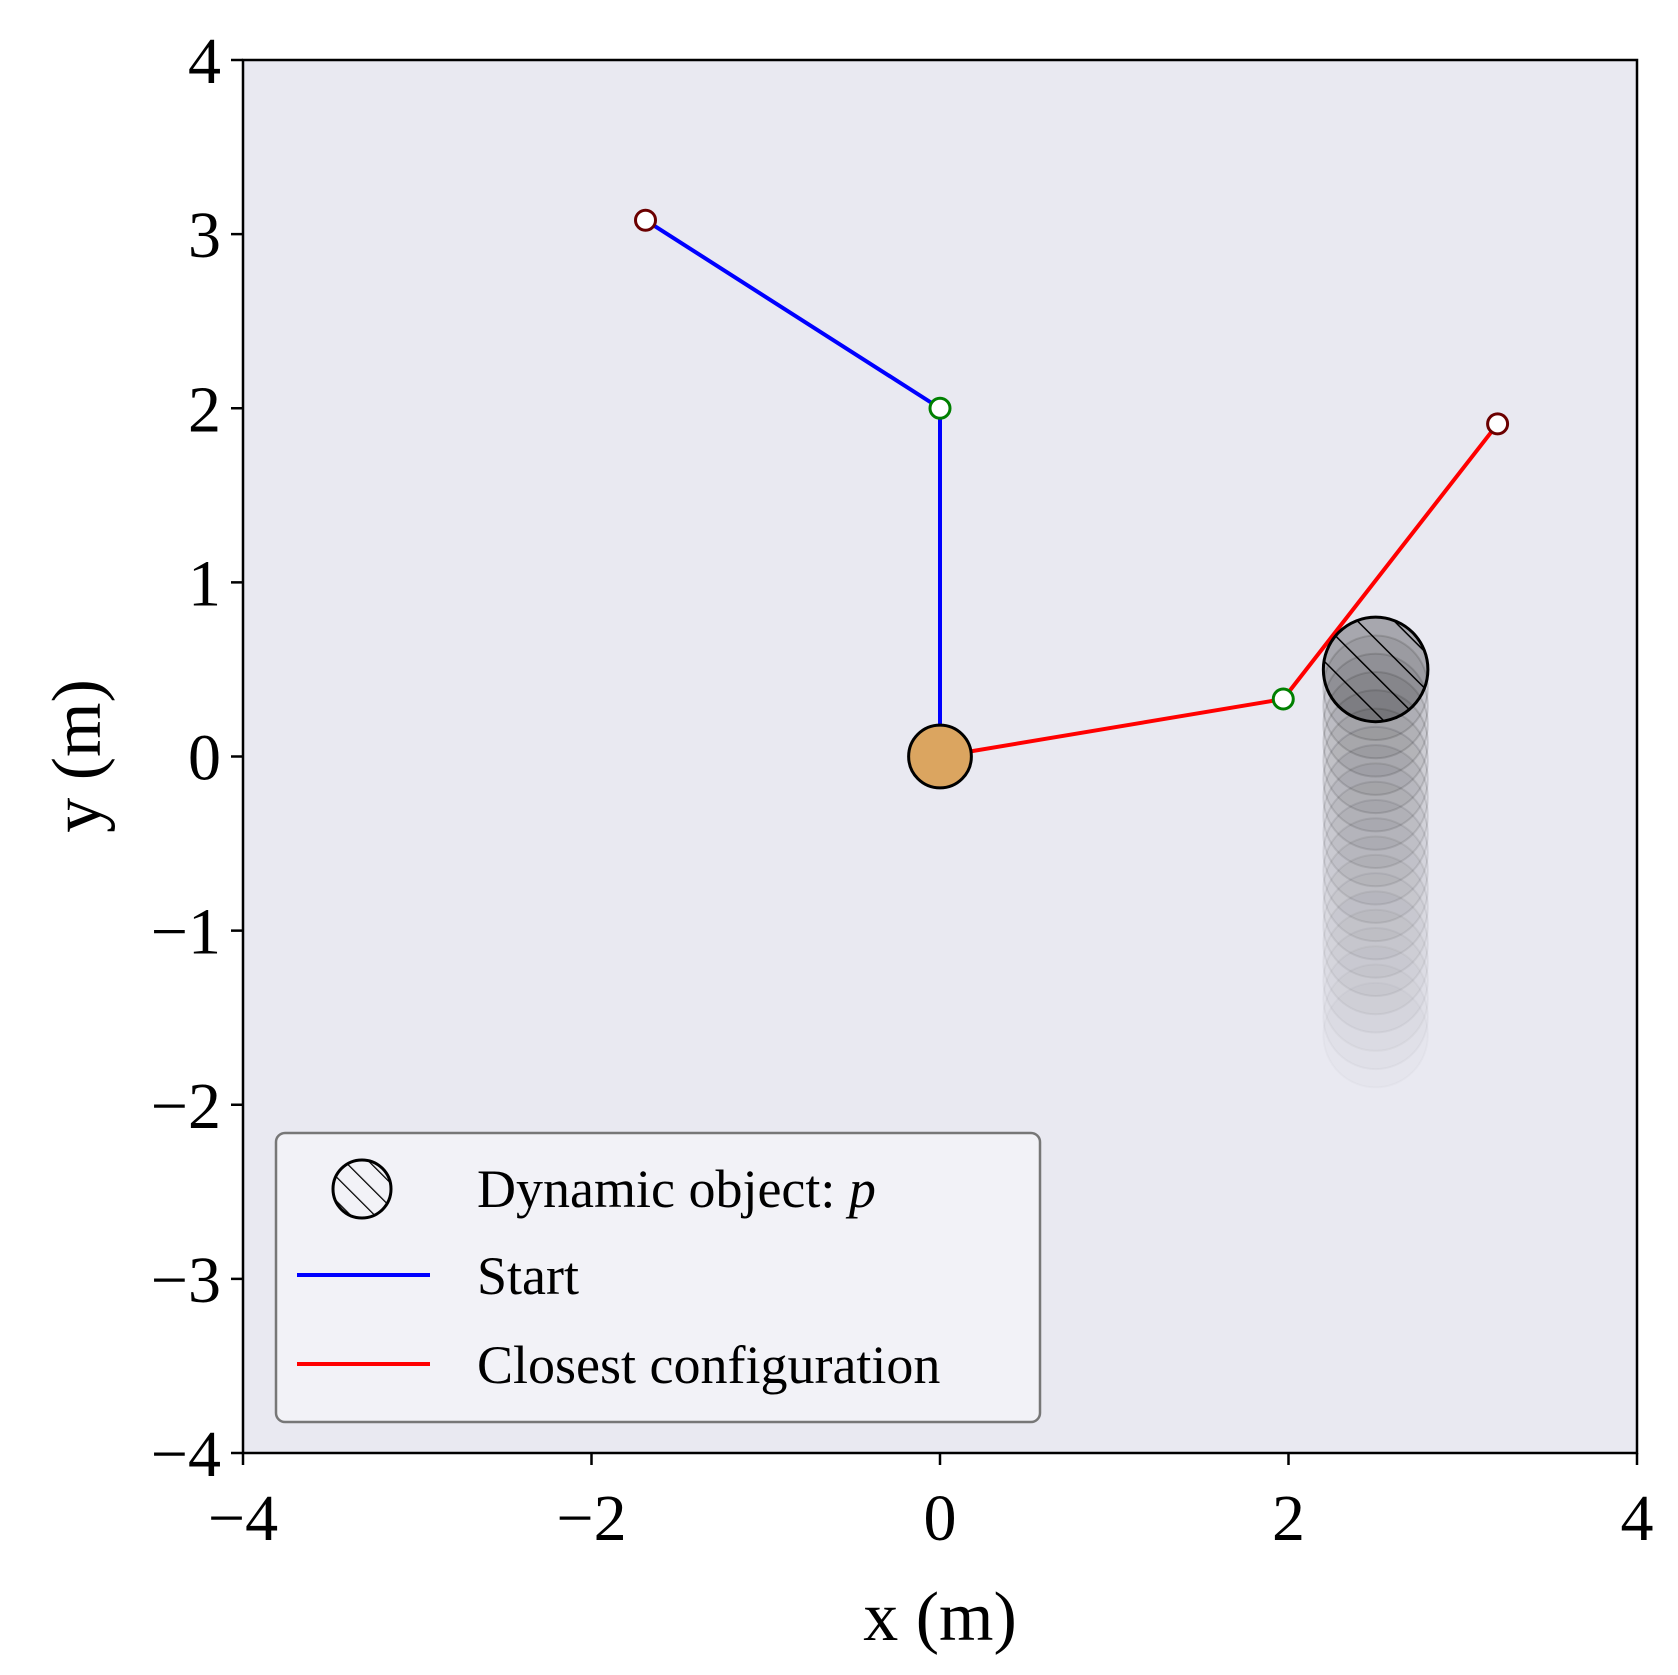  Describe the element at coordinates (1288, 1518) in the screenshot. I see `x-tick-label: 2` at that location.